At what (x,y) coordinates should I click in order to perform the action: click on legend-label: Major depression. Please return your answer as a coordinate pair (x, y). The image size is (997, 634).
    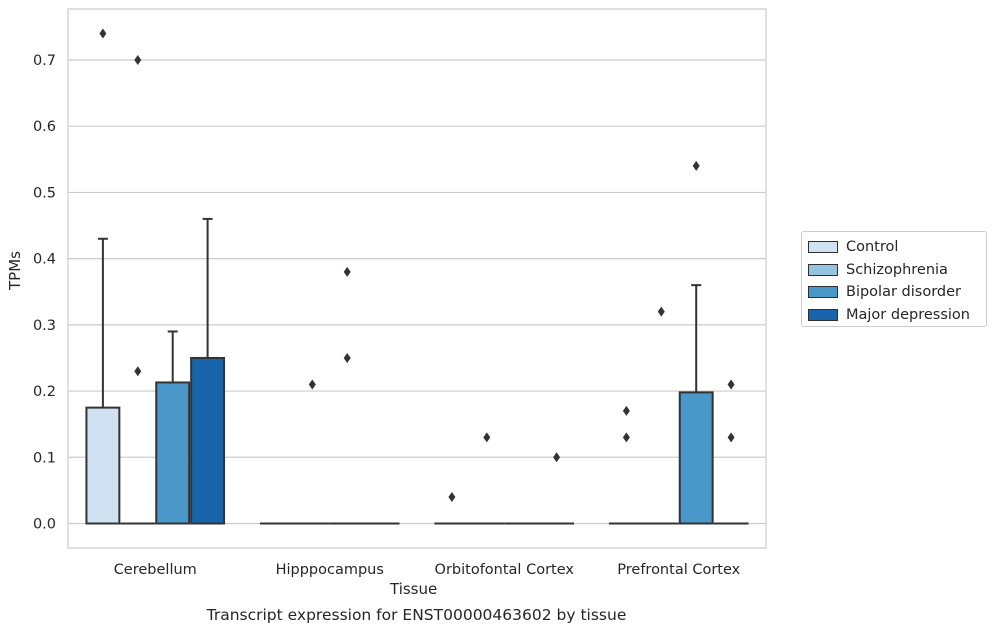
    Looking at the image, I should click on (908, 314).